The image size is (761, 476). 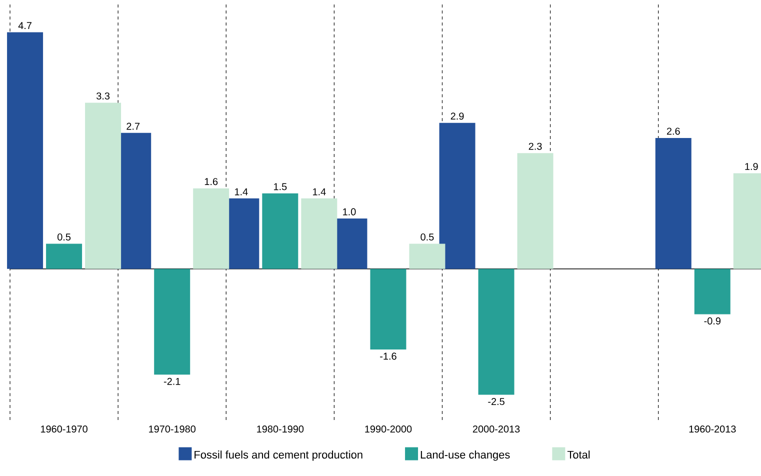 What do you see at coordinates (64, 429) in the screenshot?
I see `x-tick-label: 1960-1970` at bounding box center [64, 429].